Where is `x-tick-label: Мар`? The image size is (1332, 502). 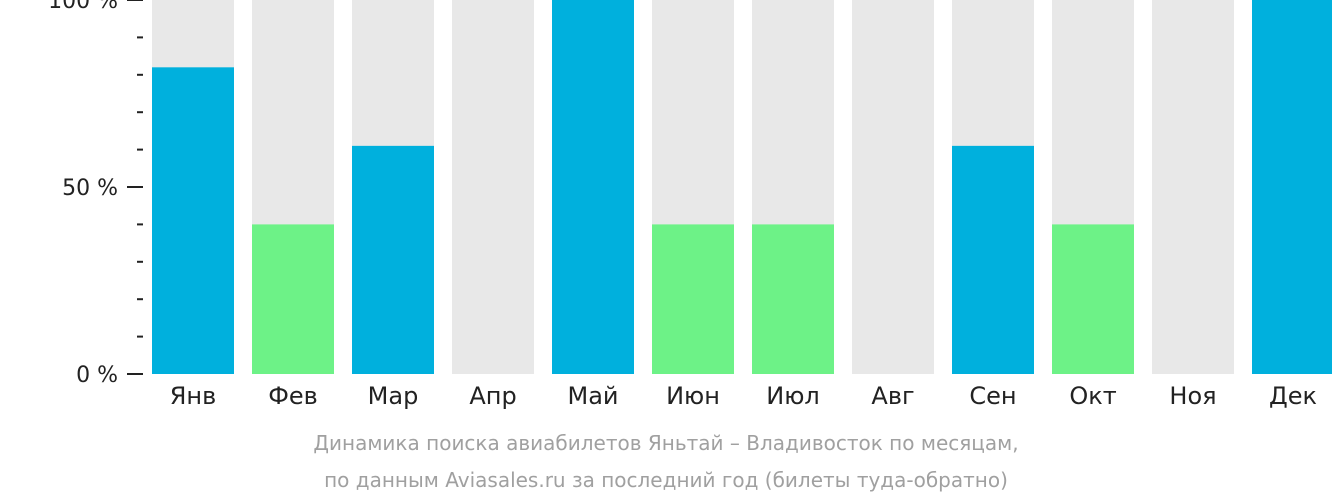 x-tick-label: Мар is located at coordinates (393, 396).